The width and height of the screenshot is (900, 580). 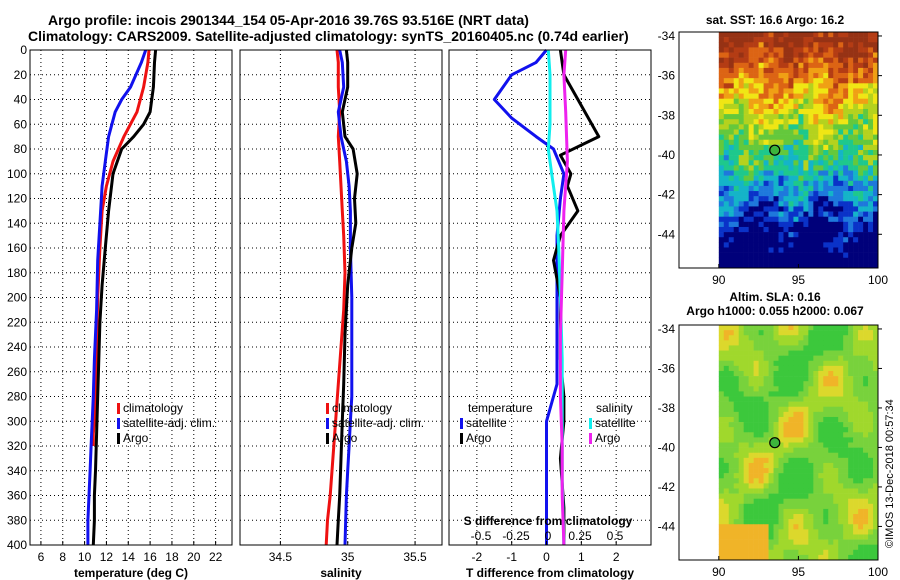 I want to click on y-tick-label: 100, so click(x=17, y=174).